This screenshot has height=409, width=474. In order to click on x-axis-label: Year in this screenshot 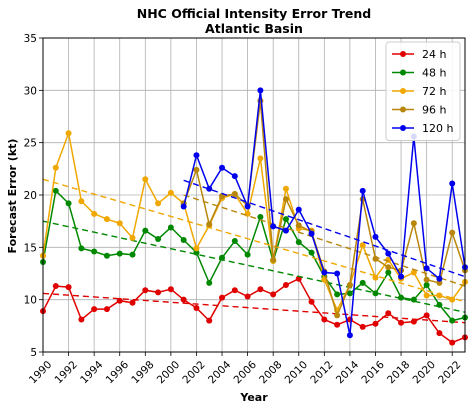, I will do `click(253, 397)`.